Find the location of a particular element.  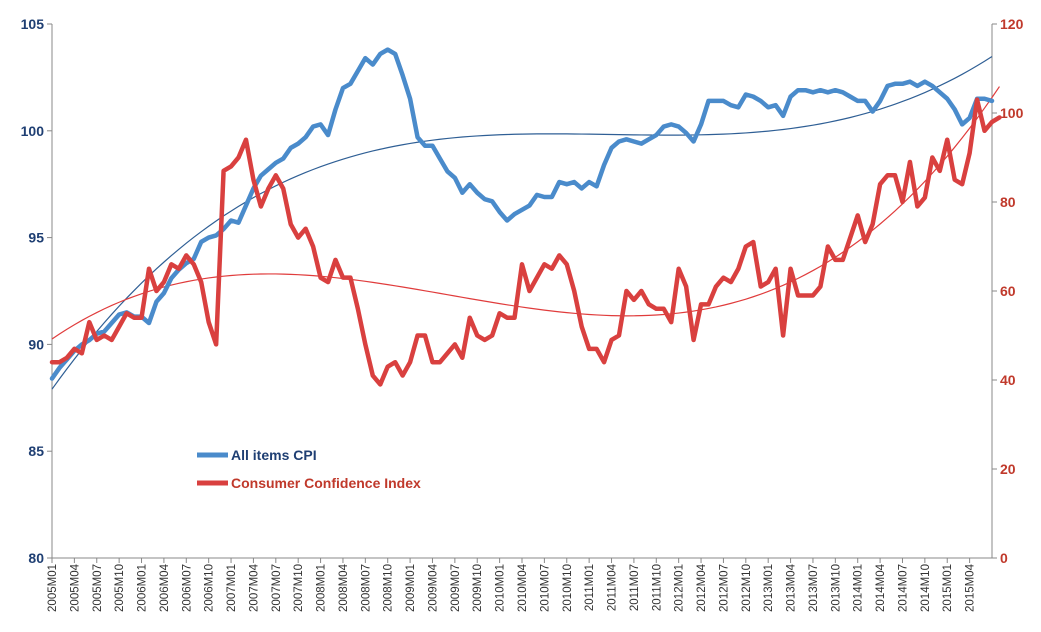

x-tick-label: 2011M04 is located at coordinates (613, 587).